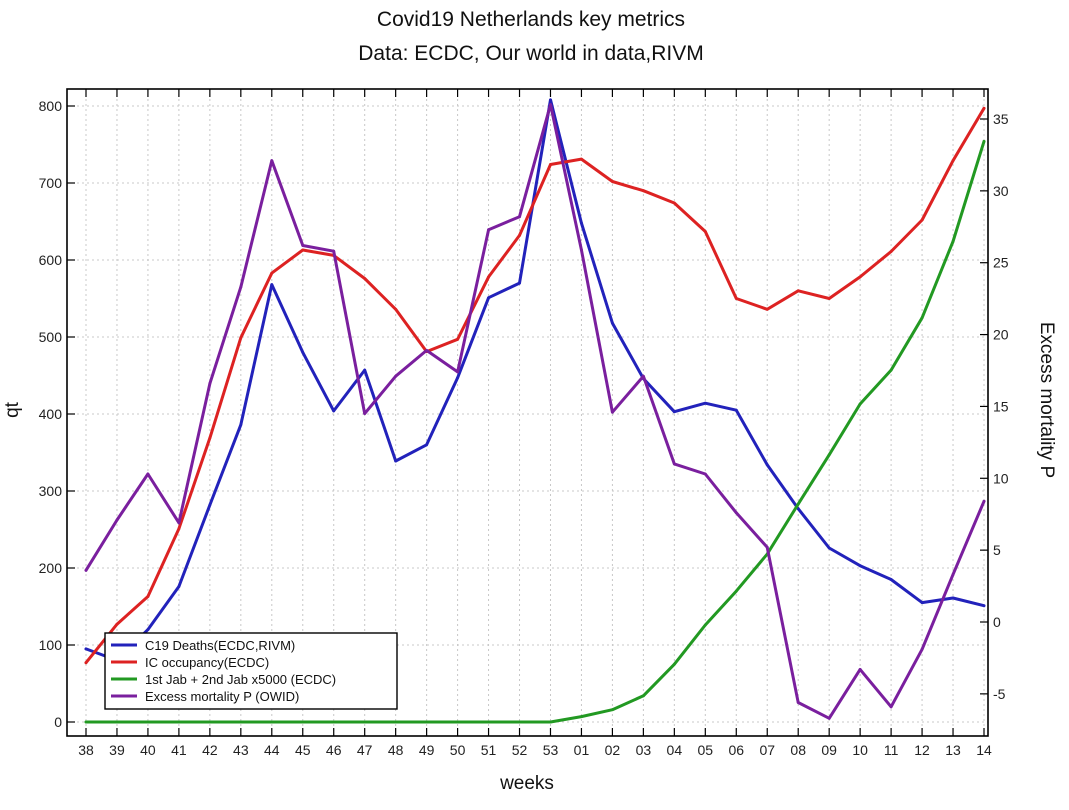 The image size is (1069, 810). What do you see at coordinates (997, 622) in the screenshot?
I see `y2-tick-label: 0` at bounding box center [997, 622].